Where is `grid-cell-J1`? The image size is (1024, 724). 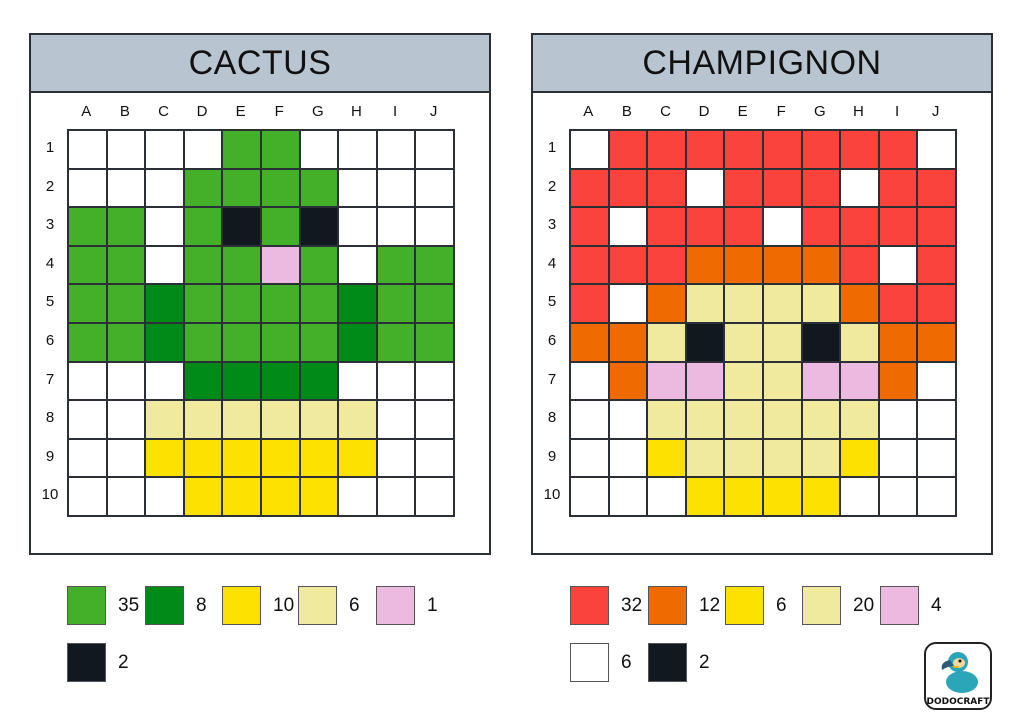
grid-cell-J1 is located at coordinates (936, 149).